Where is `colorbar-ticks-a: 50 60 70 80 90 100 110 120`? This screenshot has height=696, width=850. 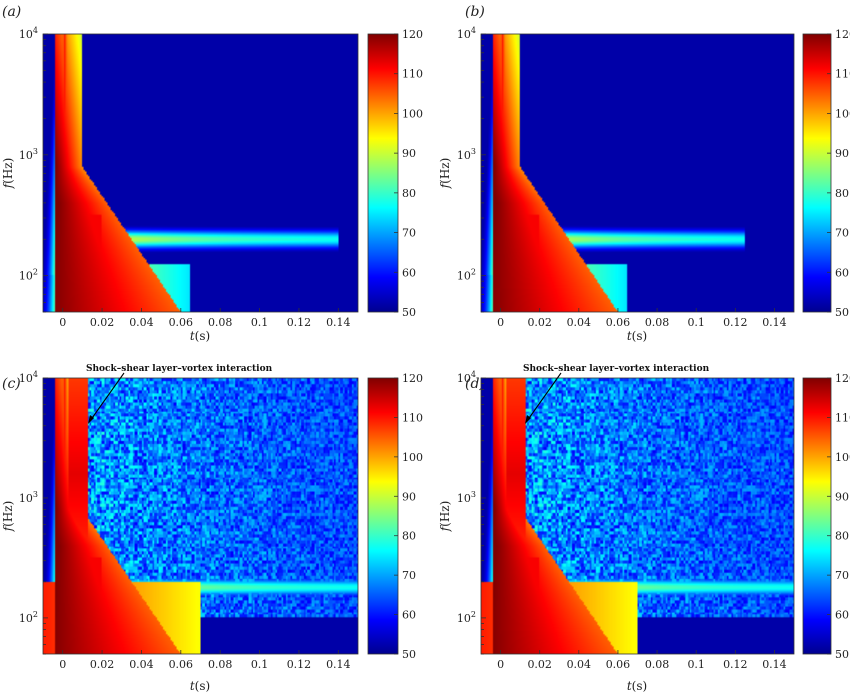 colorbar-ticks-a: 50 60 70 80 90 100 110 120 is located at coordinates (408, 173).